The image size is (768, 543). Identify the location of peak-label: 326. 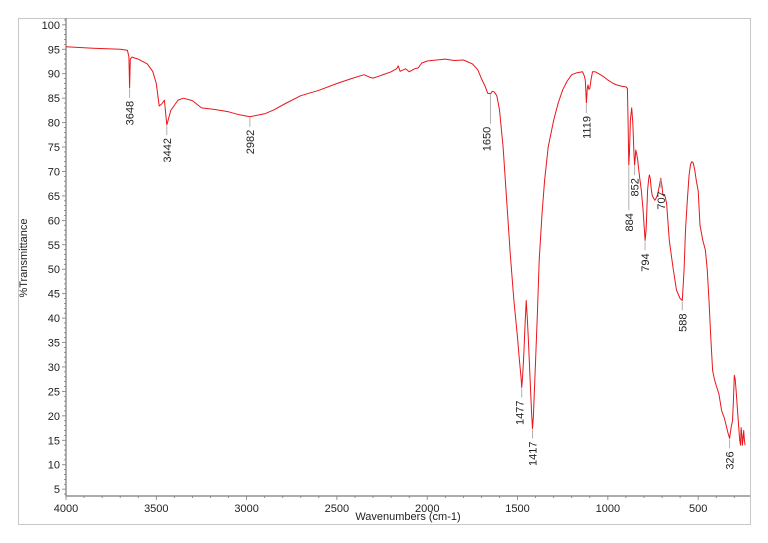
(731, 460).